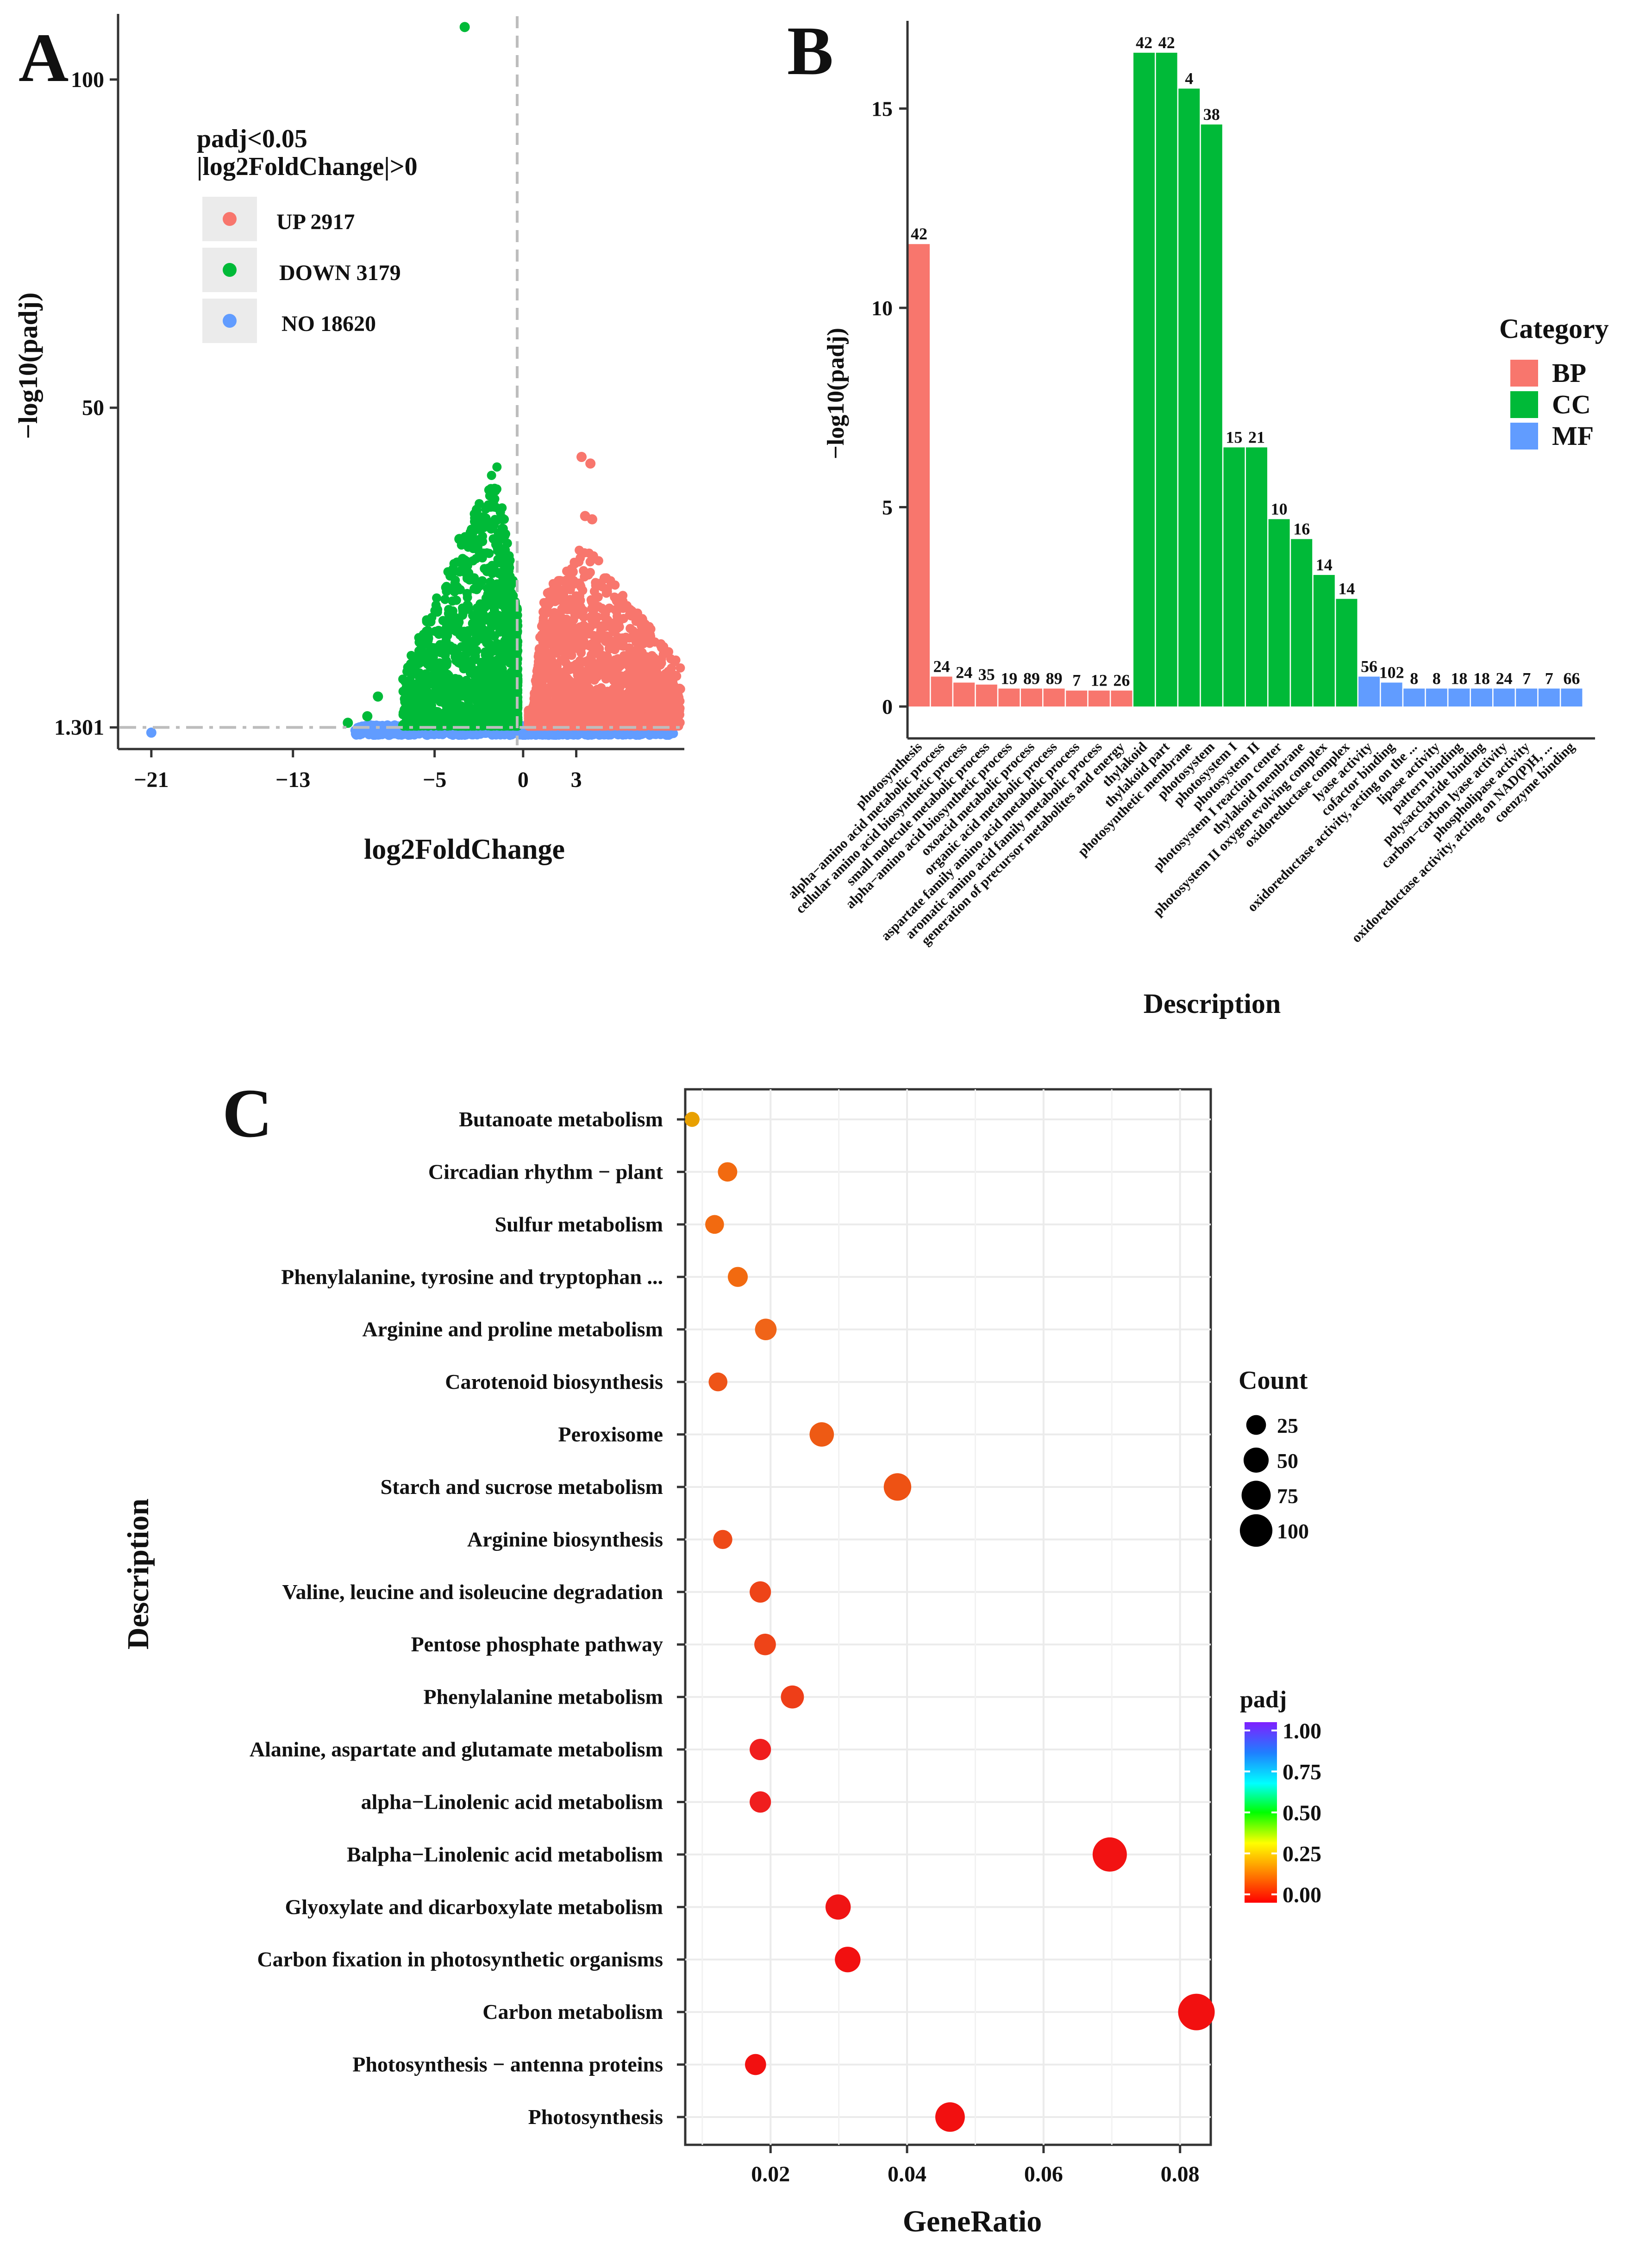 This screenshot has width=1652, height=2255. I want to click on go-y-label: −log10(padj), so click(836, 393).